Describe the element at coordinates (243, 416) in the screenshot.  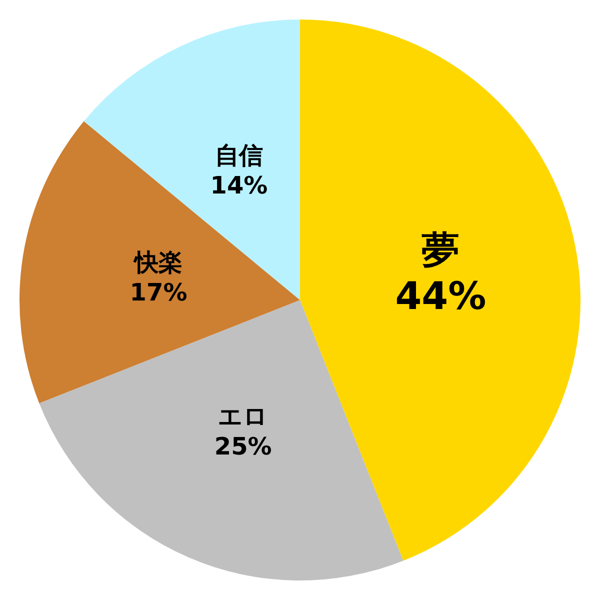
I see `slice-label: エロ` at that location.